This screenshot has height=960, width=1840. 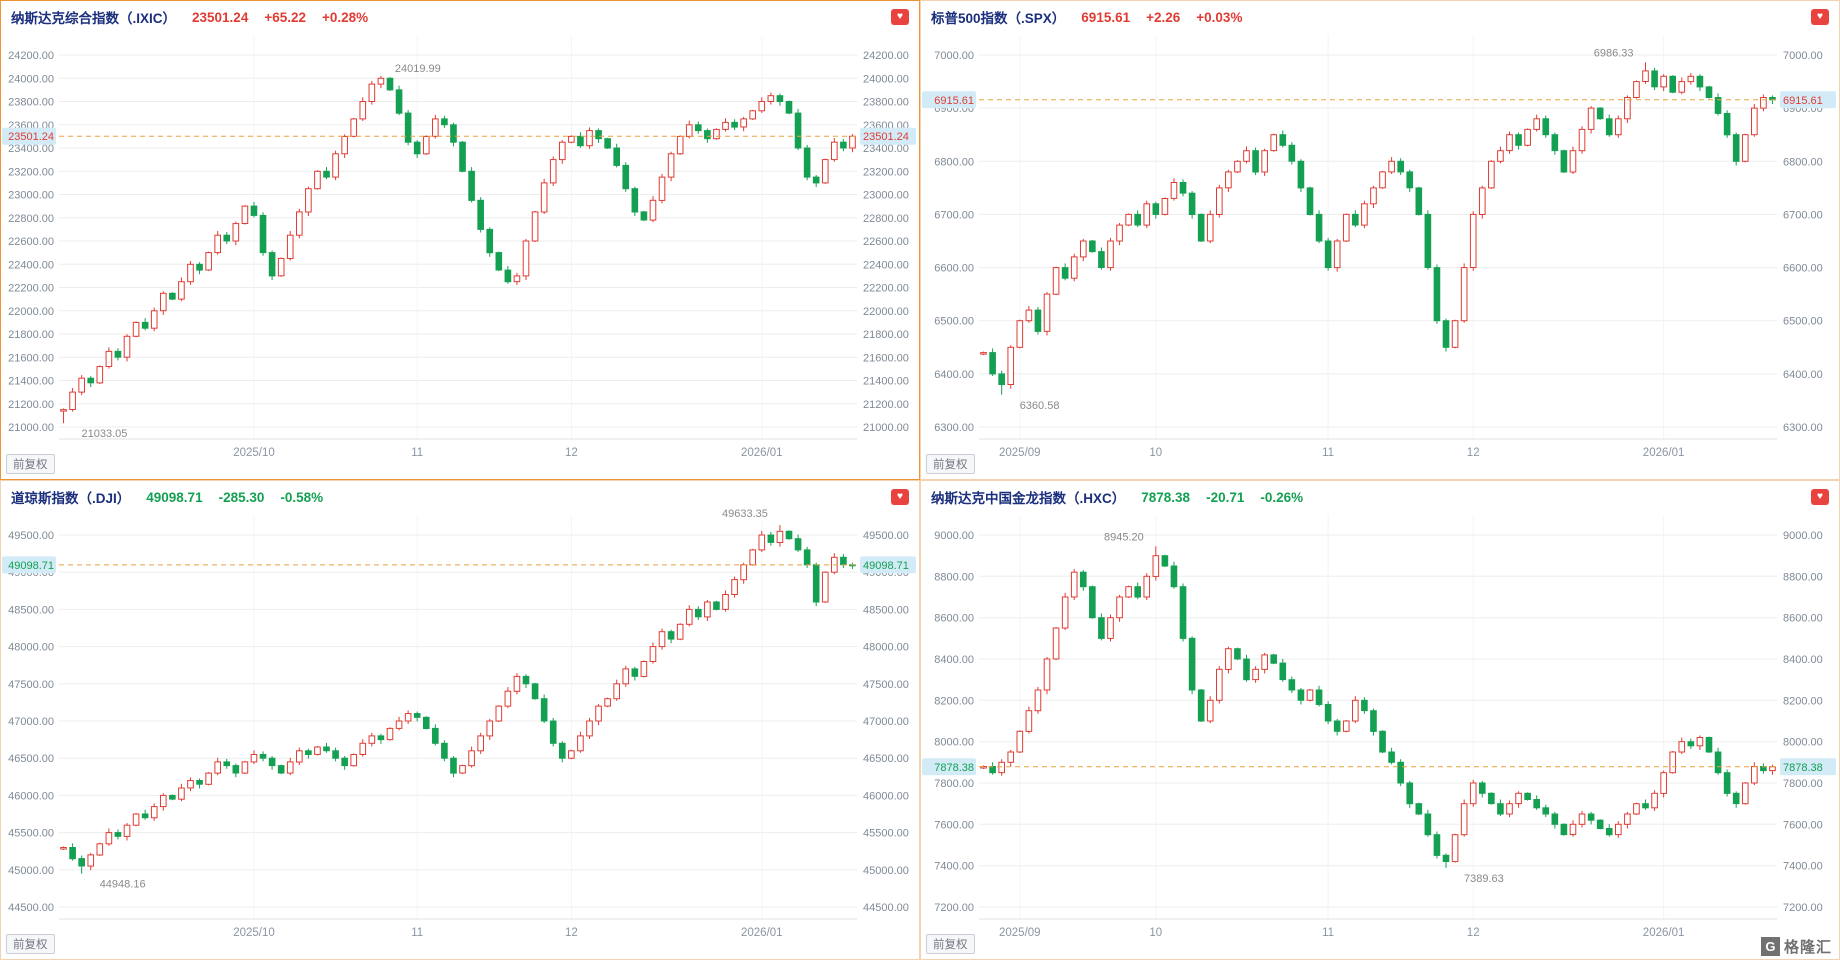 What do you see at coordinates (1803, 701) in the screenshot?
I see `svg-text: 8200.00` at bounding box center [1803, 701].